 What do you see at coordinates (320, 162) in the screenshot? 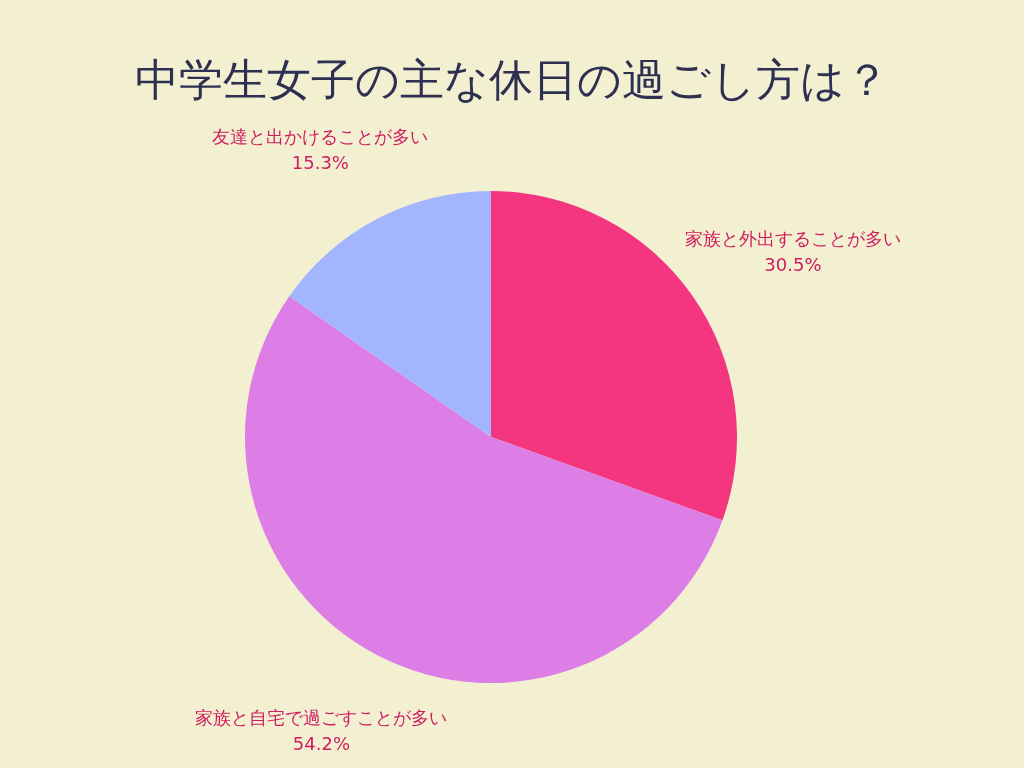
I see `data-label: 15.3%` at bounding box center [320, 162].